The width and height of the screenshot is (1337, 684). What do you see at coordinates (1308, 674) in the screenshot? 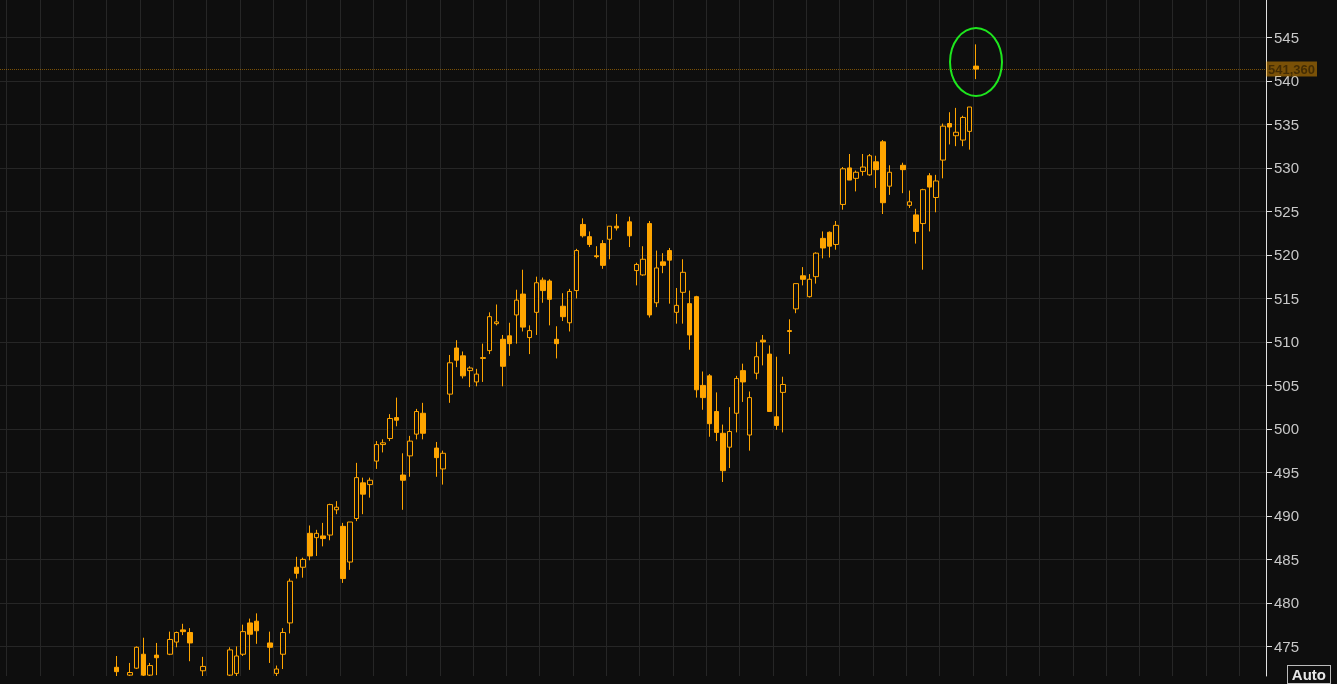
I see `text: Auto` at bounding box center [1308, 674].